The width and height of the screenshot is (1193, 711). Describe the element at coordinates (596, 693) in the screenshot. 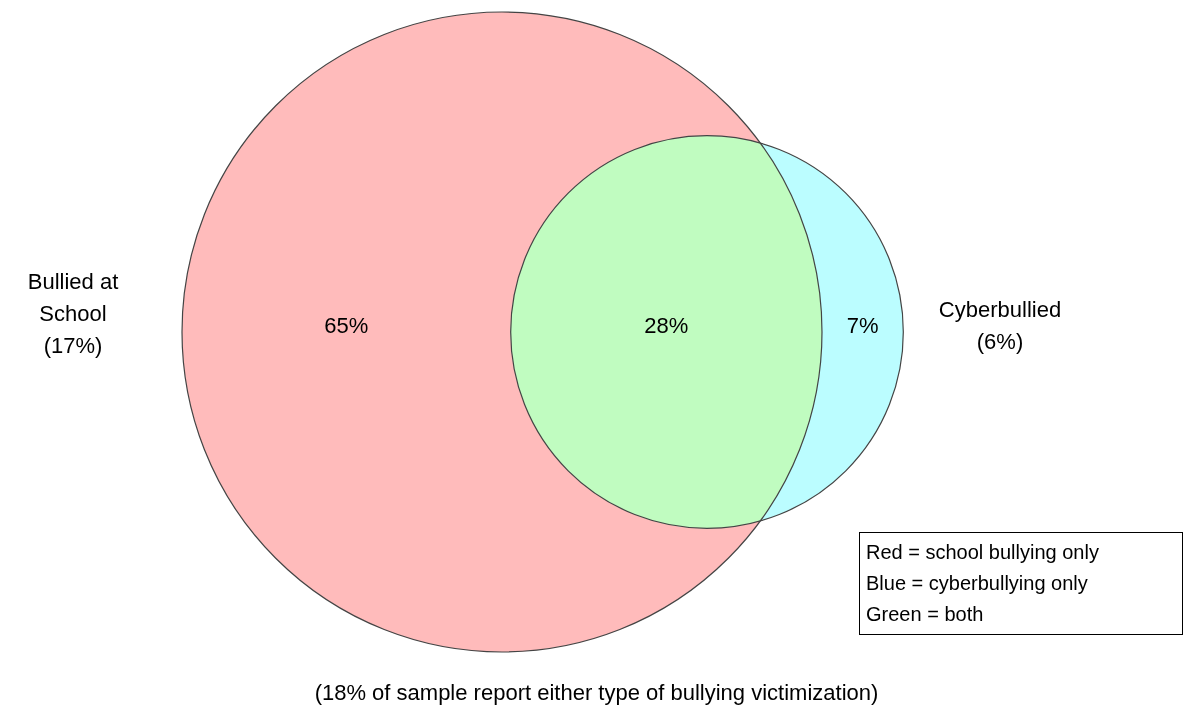

I see `text: (18% of sample report either type of bullying victimization)` at that location.